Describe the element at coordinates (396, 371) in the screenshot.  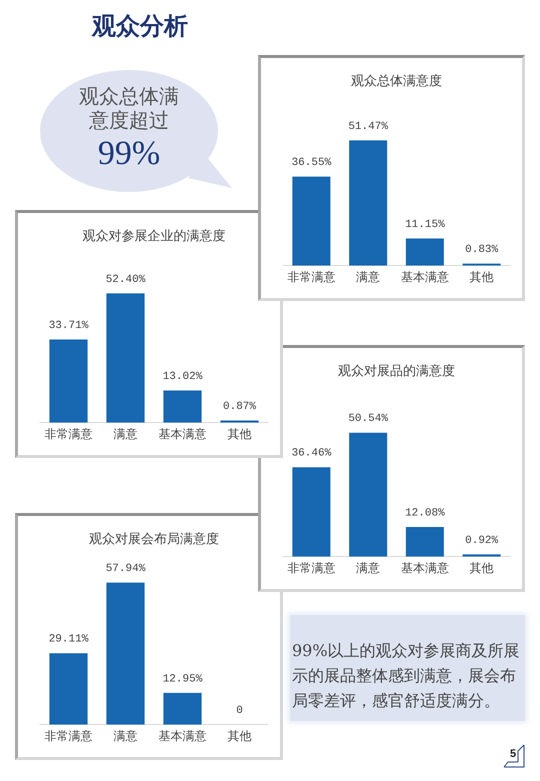
I see `chart-title: 观众对展品的满意度` at that location.